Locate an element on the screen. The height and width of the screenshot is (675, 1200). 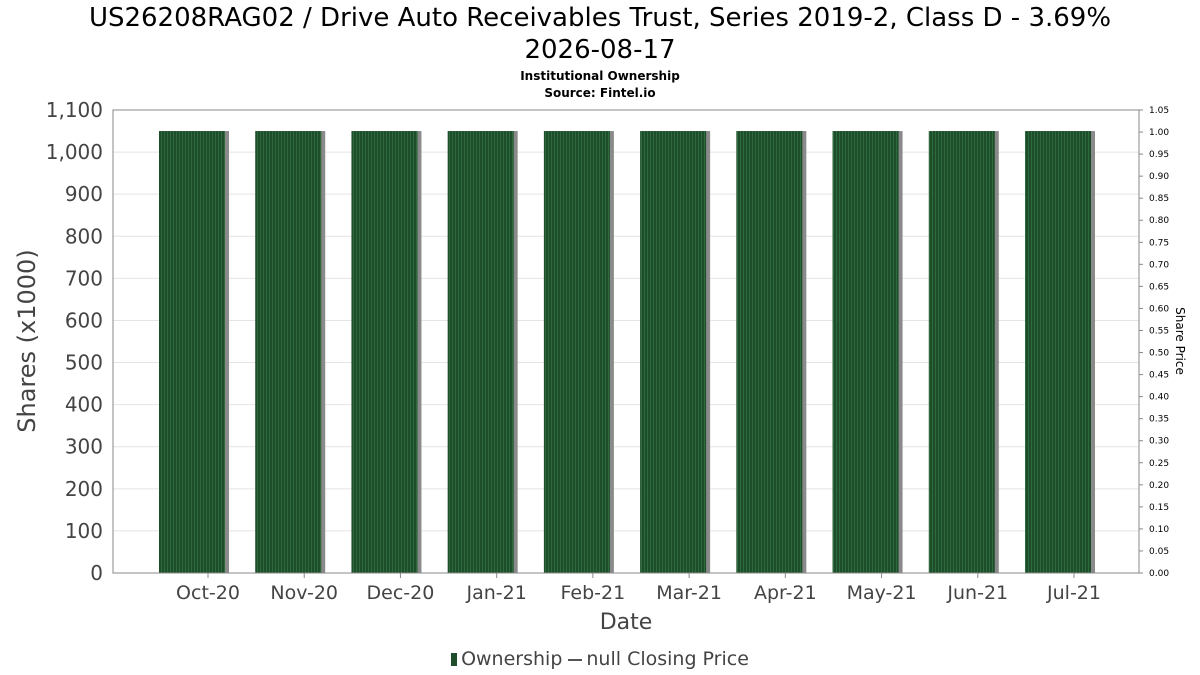
y2-tick-label: 0.50 is located at coordinates (1159, 354).